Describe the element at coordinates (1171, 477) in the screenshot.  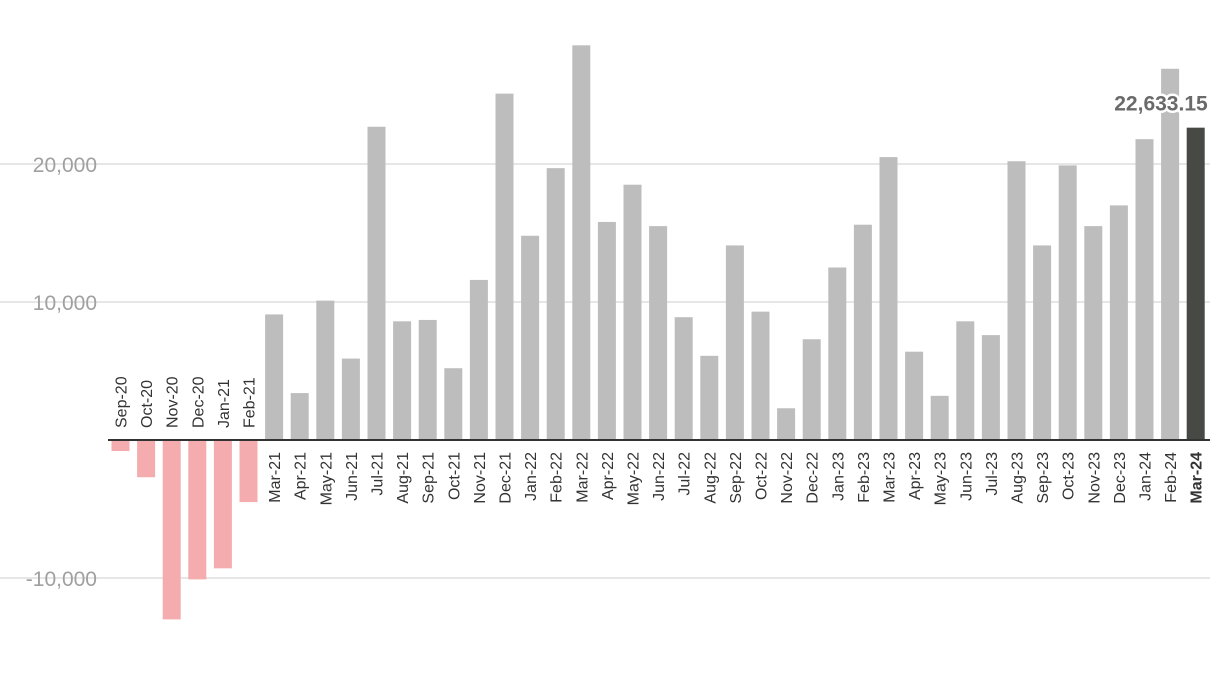
I see `x-tick-label: Feb-24` at that location.